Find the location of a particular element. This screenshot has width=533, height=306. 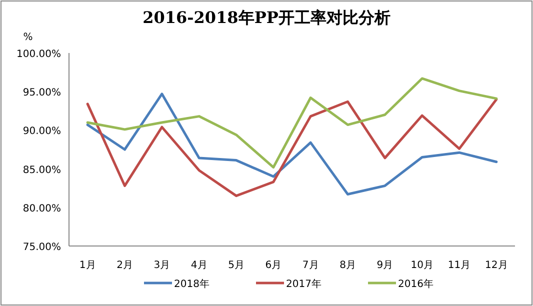

xtick: 8月 is located at coordinates (348, 265).